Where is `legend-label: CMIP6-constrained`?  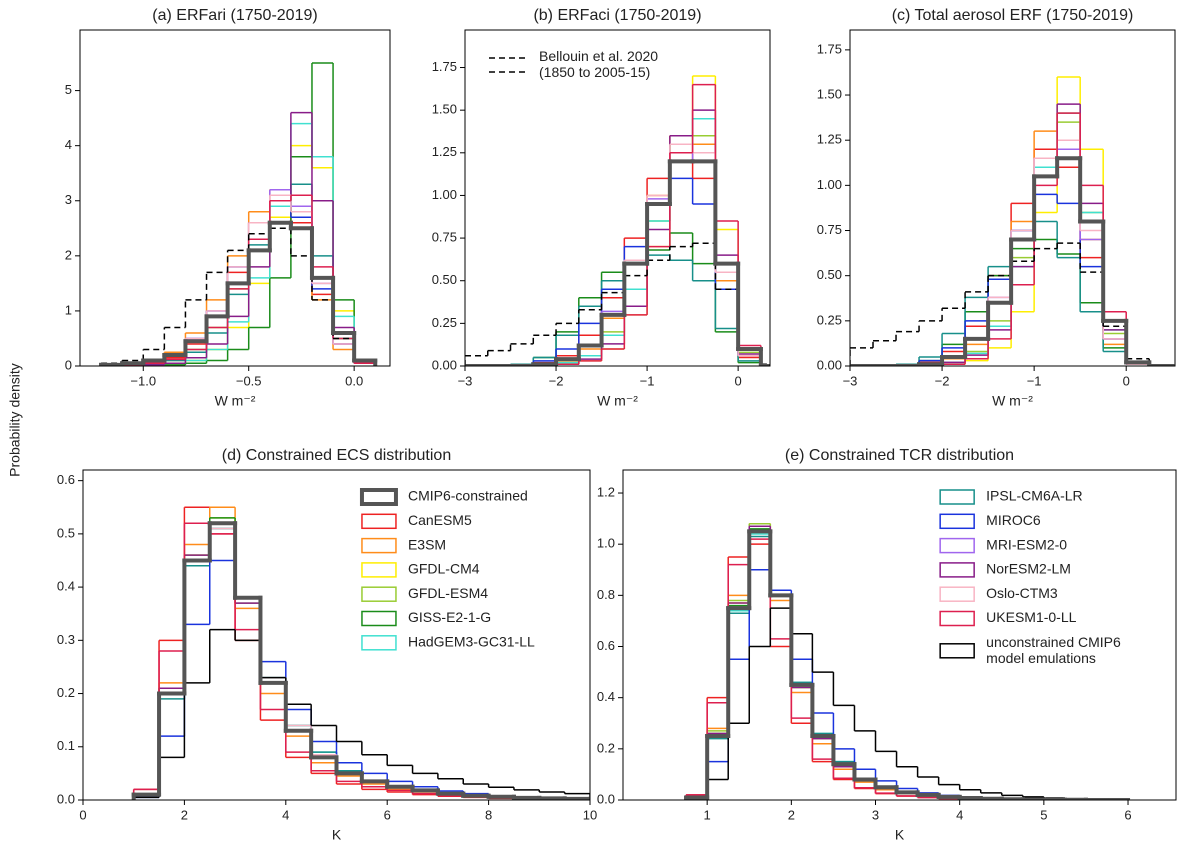 legend-label: CMIP6-constrained is located at coordinates (468, 496).